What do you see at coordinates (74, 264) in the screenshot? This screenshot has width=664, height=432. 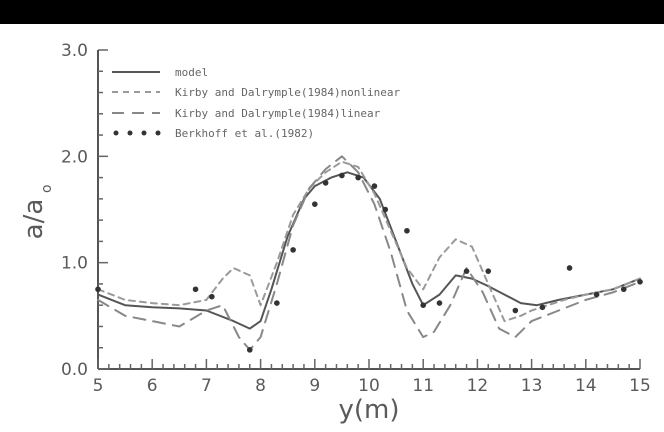 I see `y-tick-label: 1.0` at bounding box center [74, 264].